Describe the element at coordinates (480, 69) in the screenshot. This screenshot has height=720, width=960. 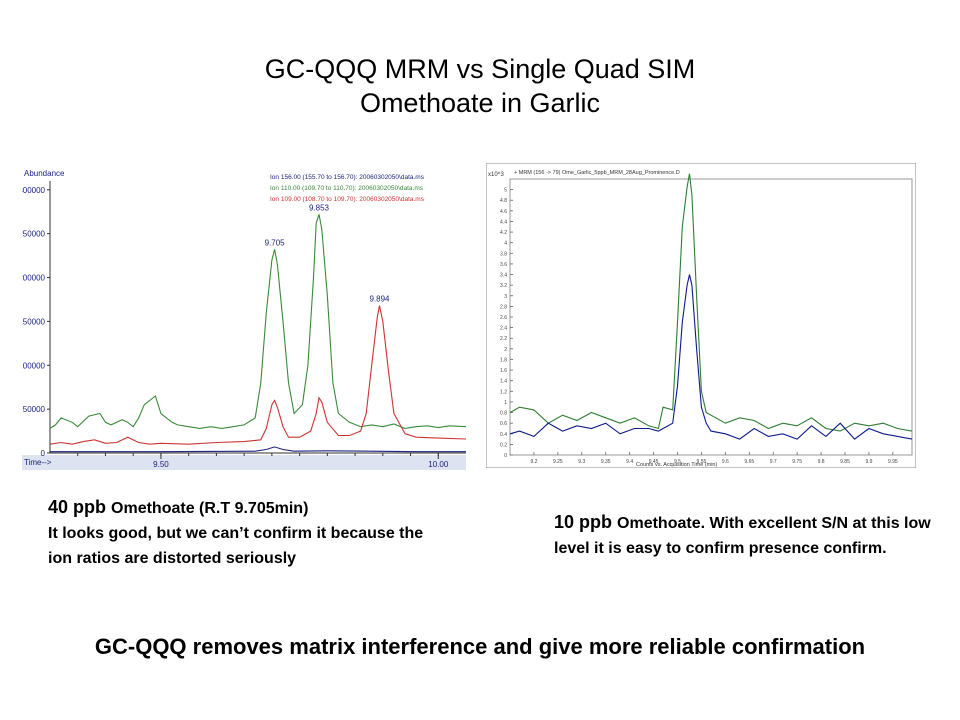
I see `slide-title: GC-QQQ MRM vs Single Quad SIM` at that location.